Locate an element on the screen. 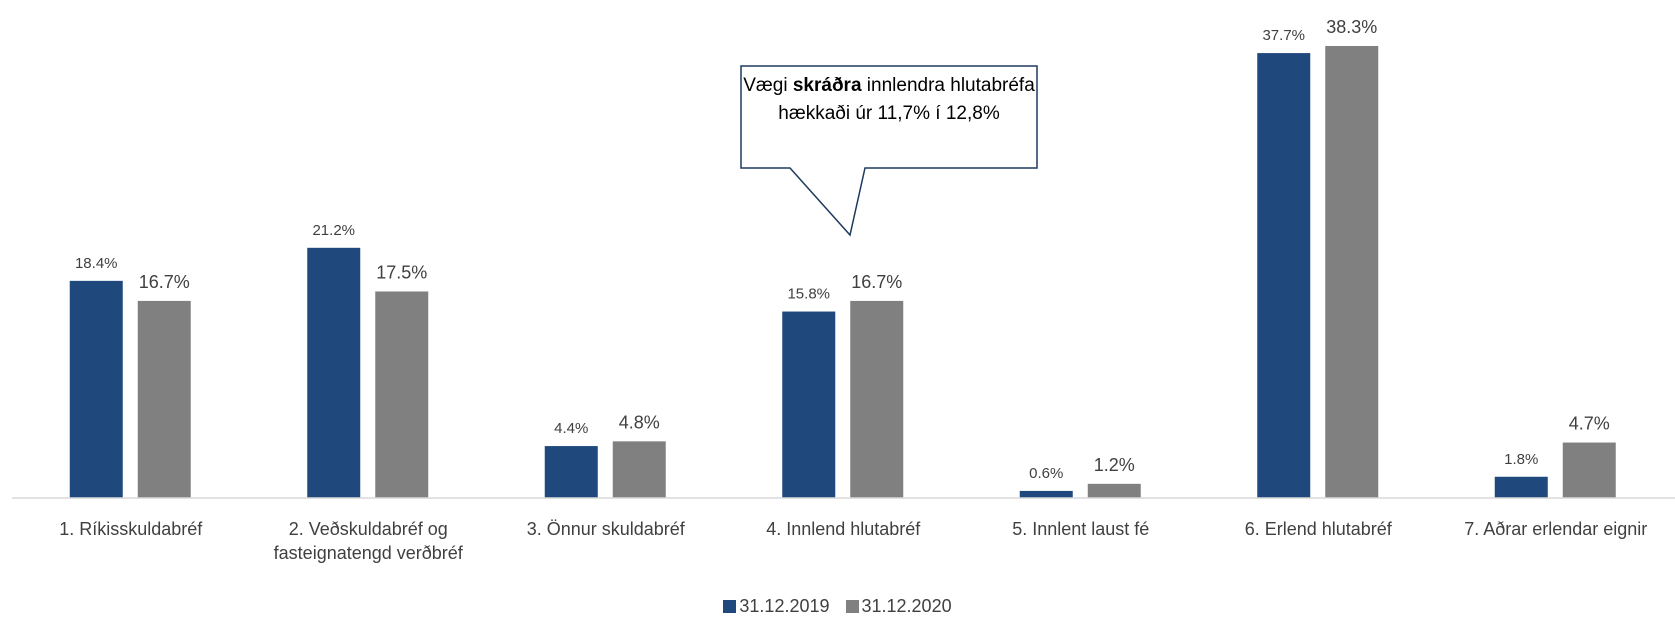  annotation-text: Vægi is located at coordinates (768, 85).